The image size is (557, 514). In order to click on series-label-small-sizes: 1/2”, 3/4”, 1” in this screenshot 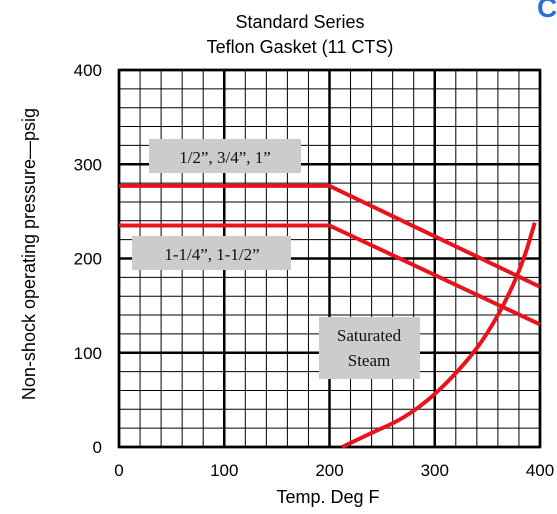, I will do `click(225, 157)`.